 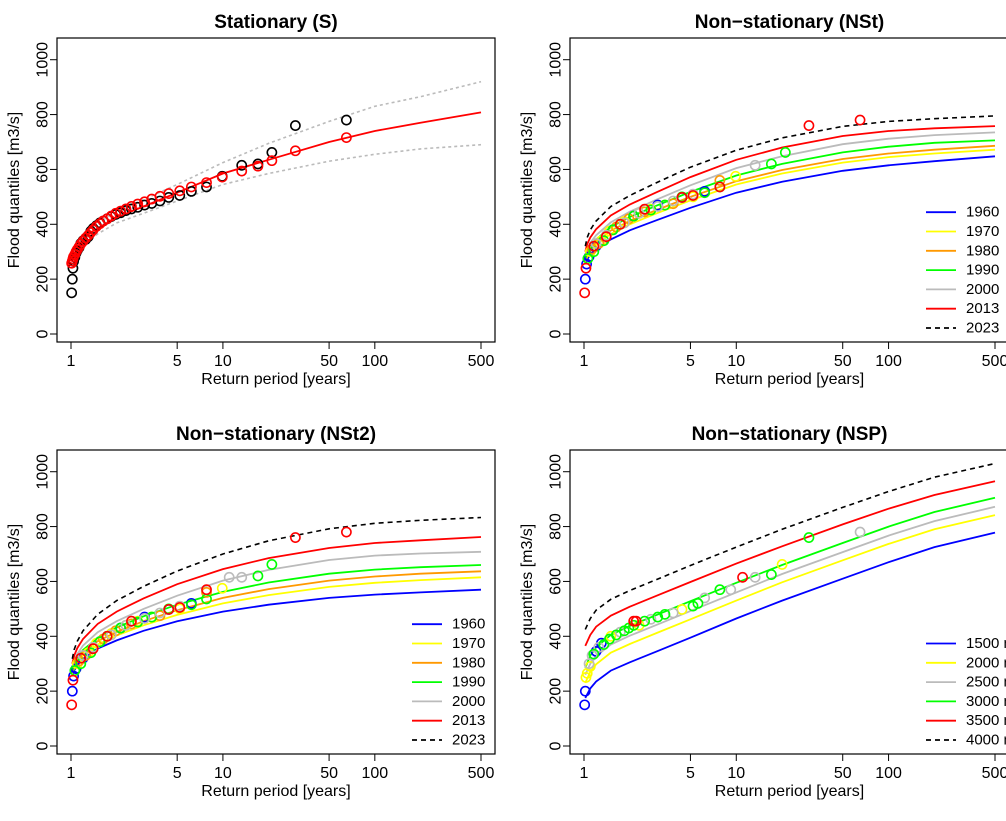 I want to click on legend-label-1980: 1980, so click(x=982, y=250).